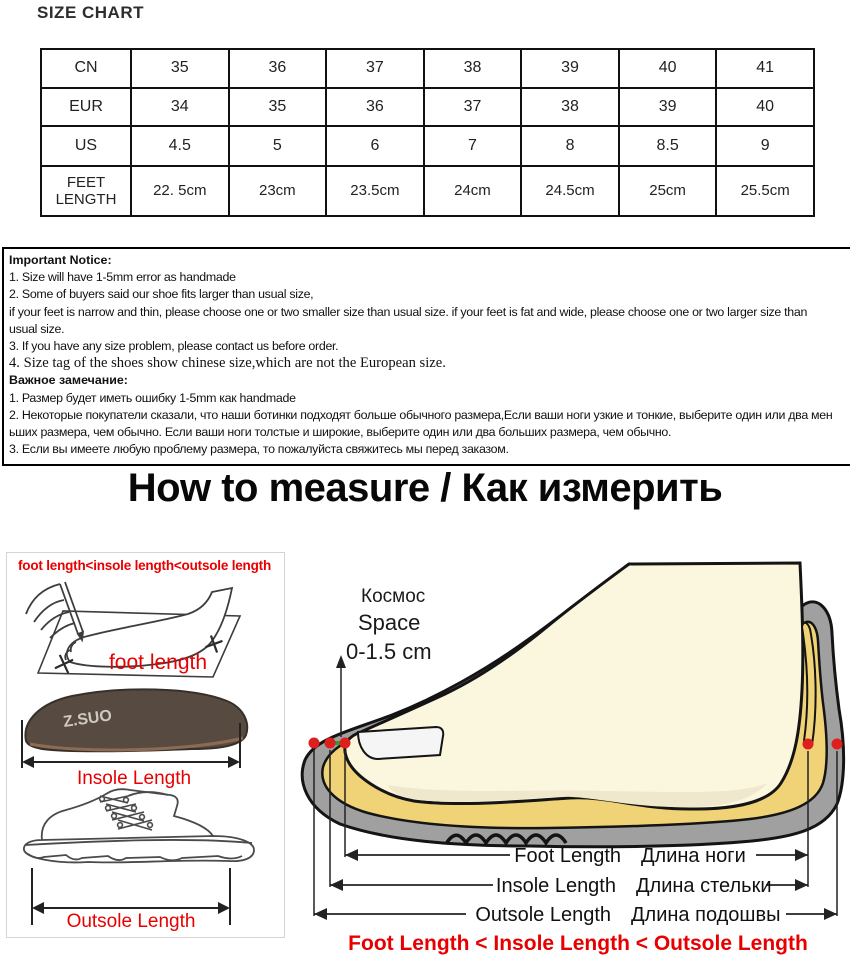 The image size is (850, 963). I want to click on table-row-cn: CN 35 36 37 38 39 40 41, so click(427, 68).